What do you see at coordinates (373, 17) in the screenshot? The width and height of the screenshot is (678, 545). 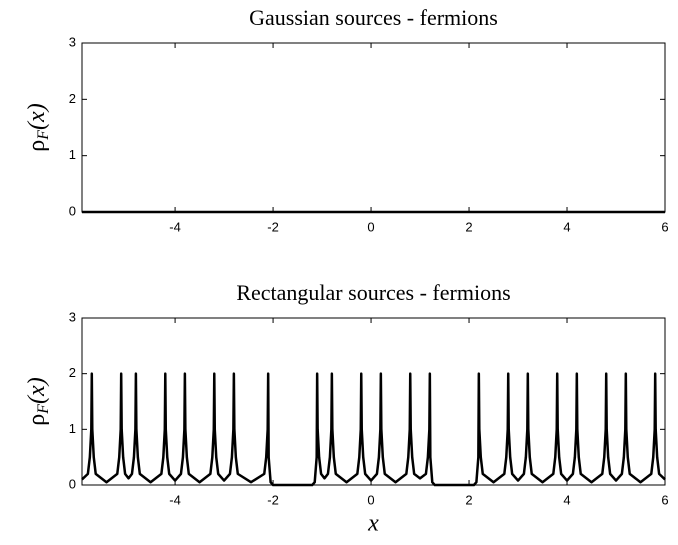 I see `subplot-title: Gaussian sources - fermions` at bounding box center [373, 17].